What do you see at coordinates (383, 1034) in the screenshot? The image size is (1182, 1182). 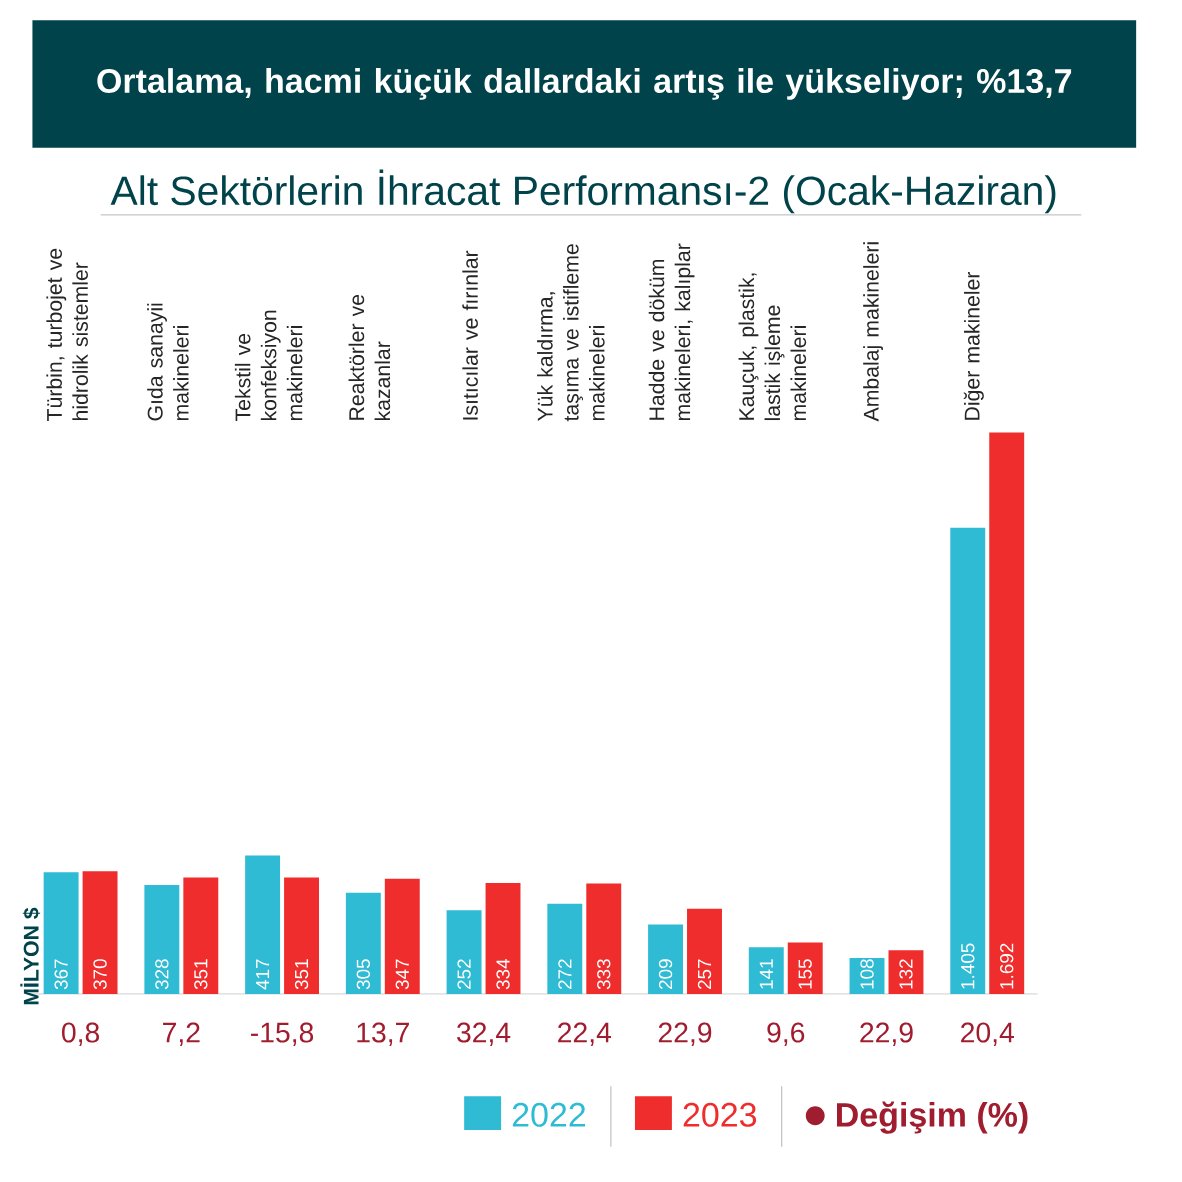 I see `annotation: 13,7` at bounding box center [383, 1034].